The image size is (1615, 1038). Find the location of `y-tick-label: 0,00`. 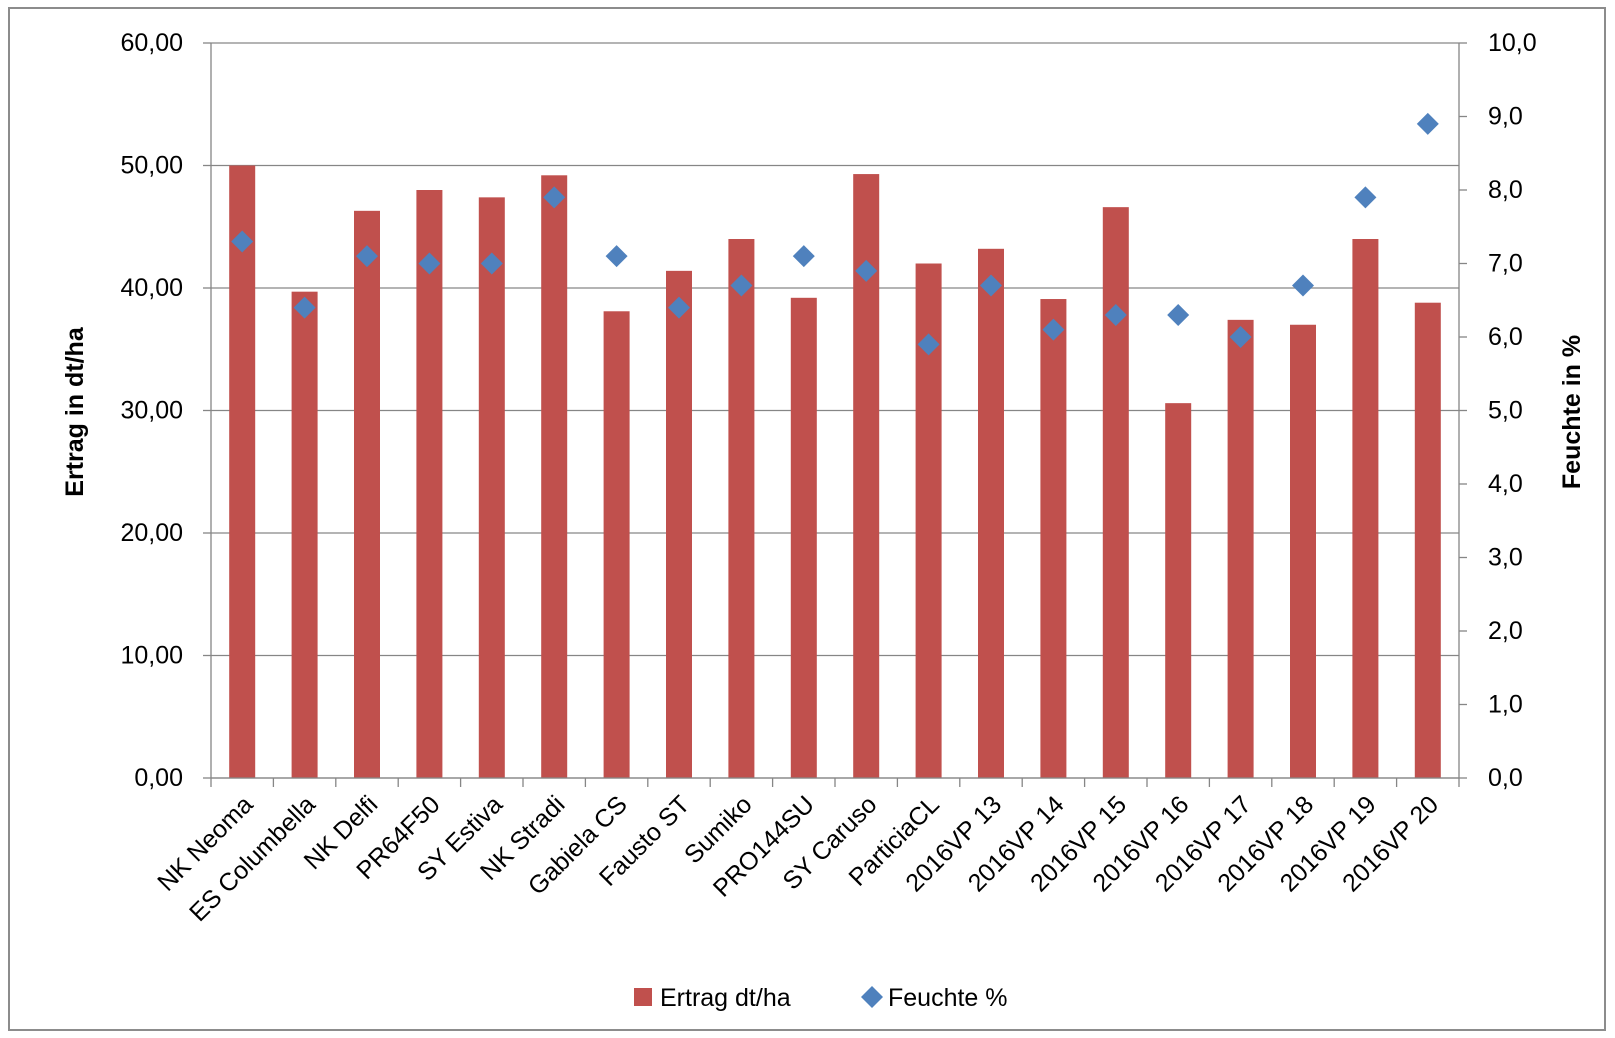

y-tick-label: 0,00 is located at coordinates (158, 778).